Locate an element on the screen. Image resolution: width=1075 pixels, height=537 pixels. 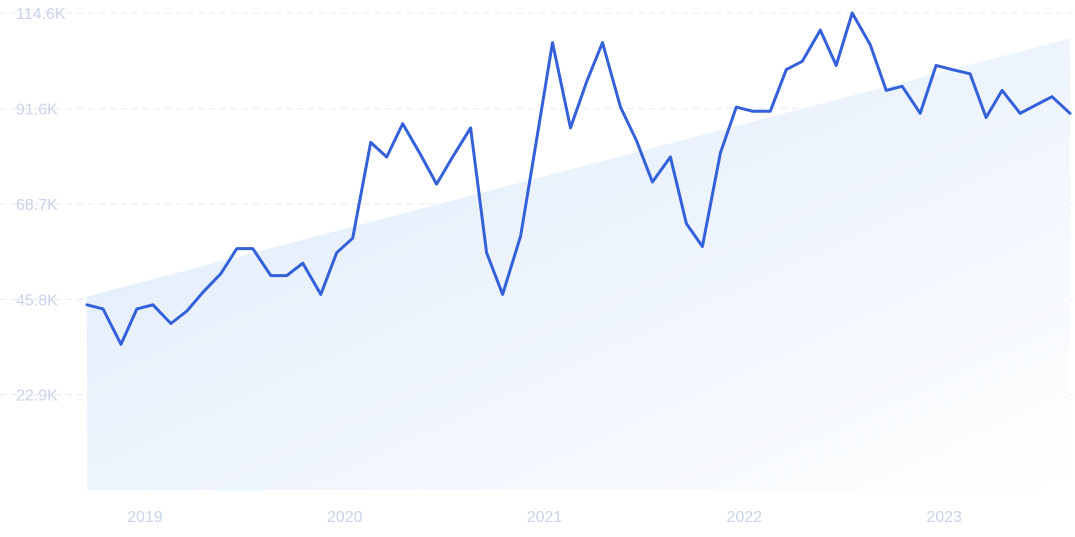
x-tick-label: 2022 is located at coordinates (745, 517).